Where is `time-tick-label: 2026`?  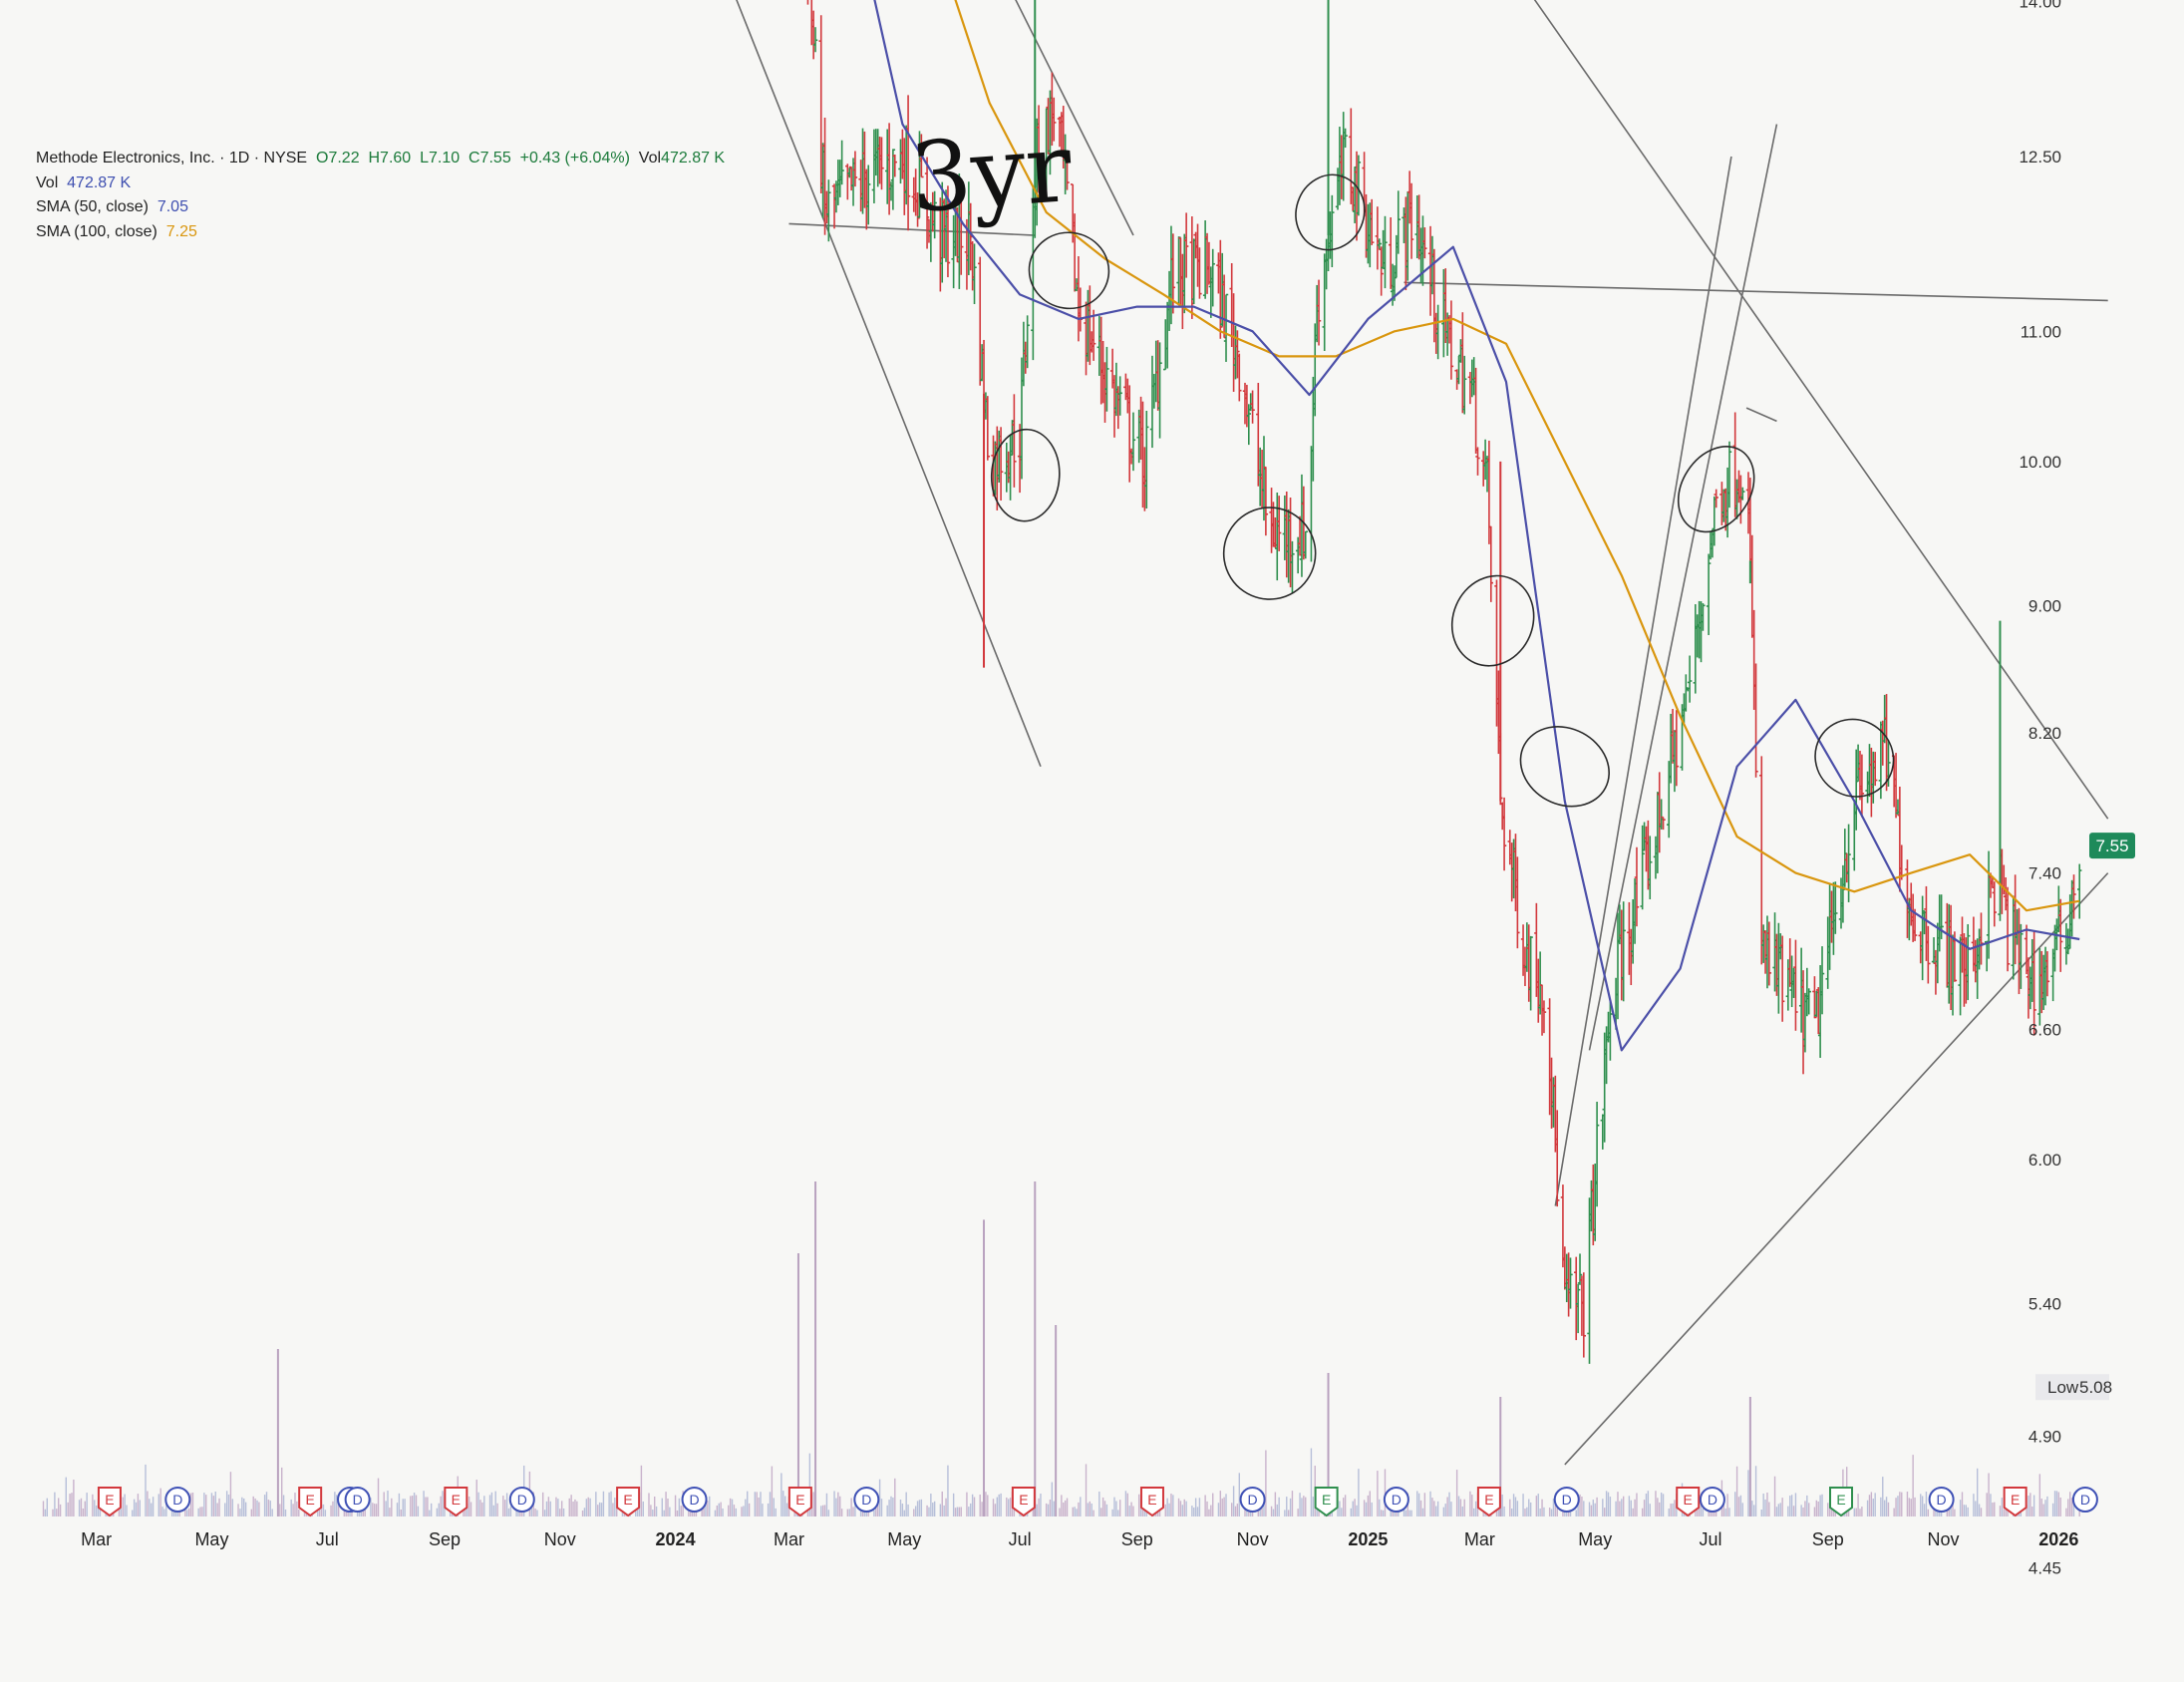 time-tick-label: 2026 is located at coordinates (2058, 1539).